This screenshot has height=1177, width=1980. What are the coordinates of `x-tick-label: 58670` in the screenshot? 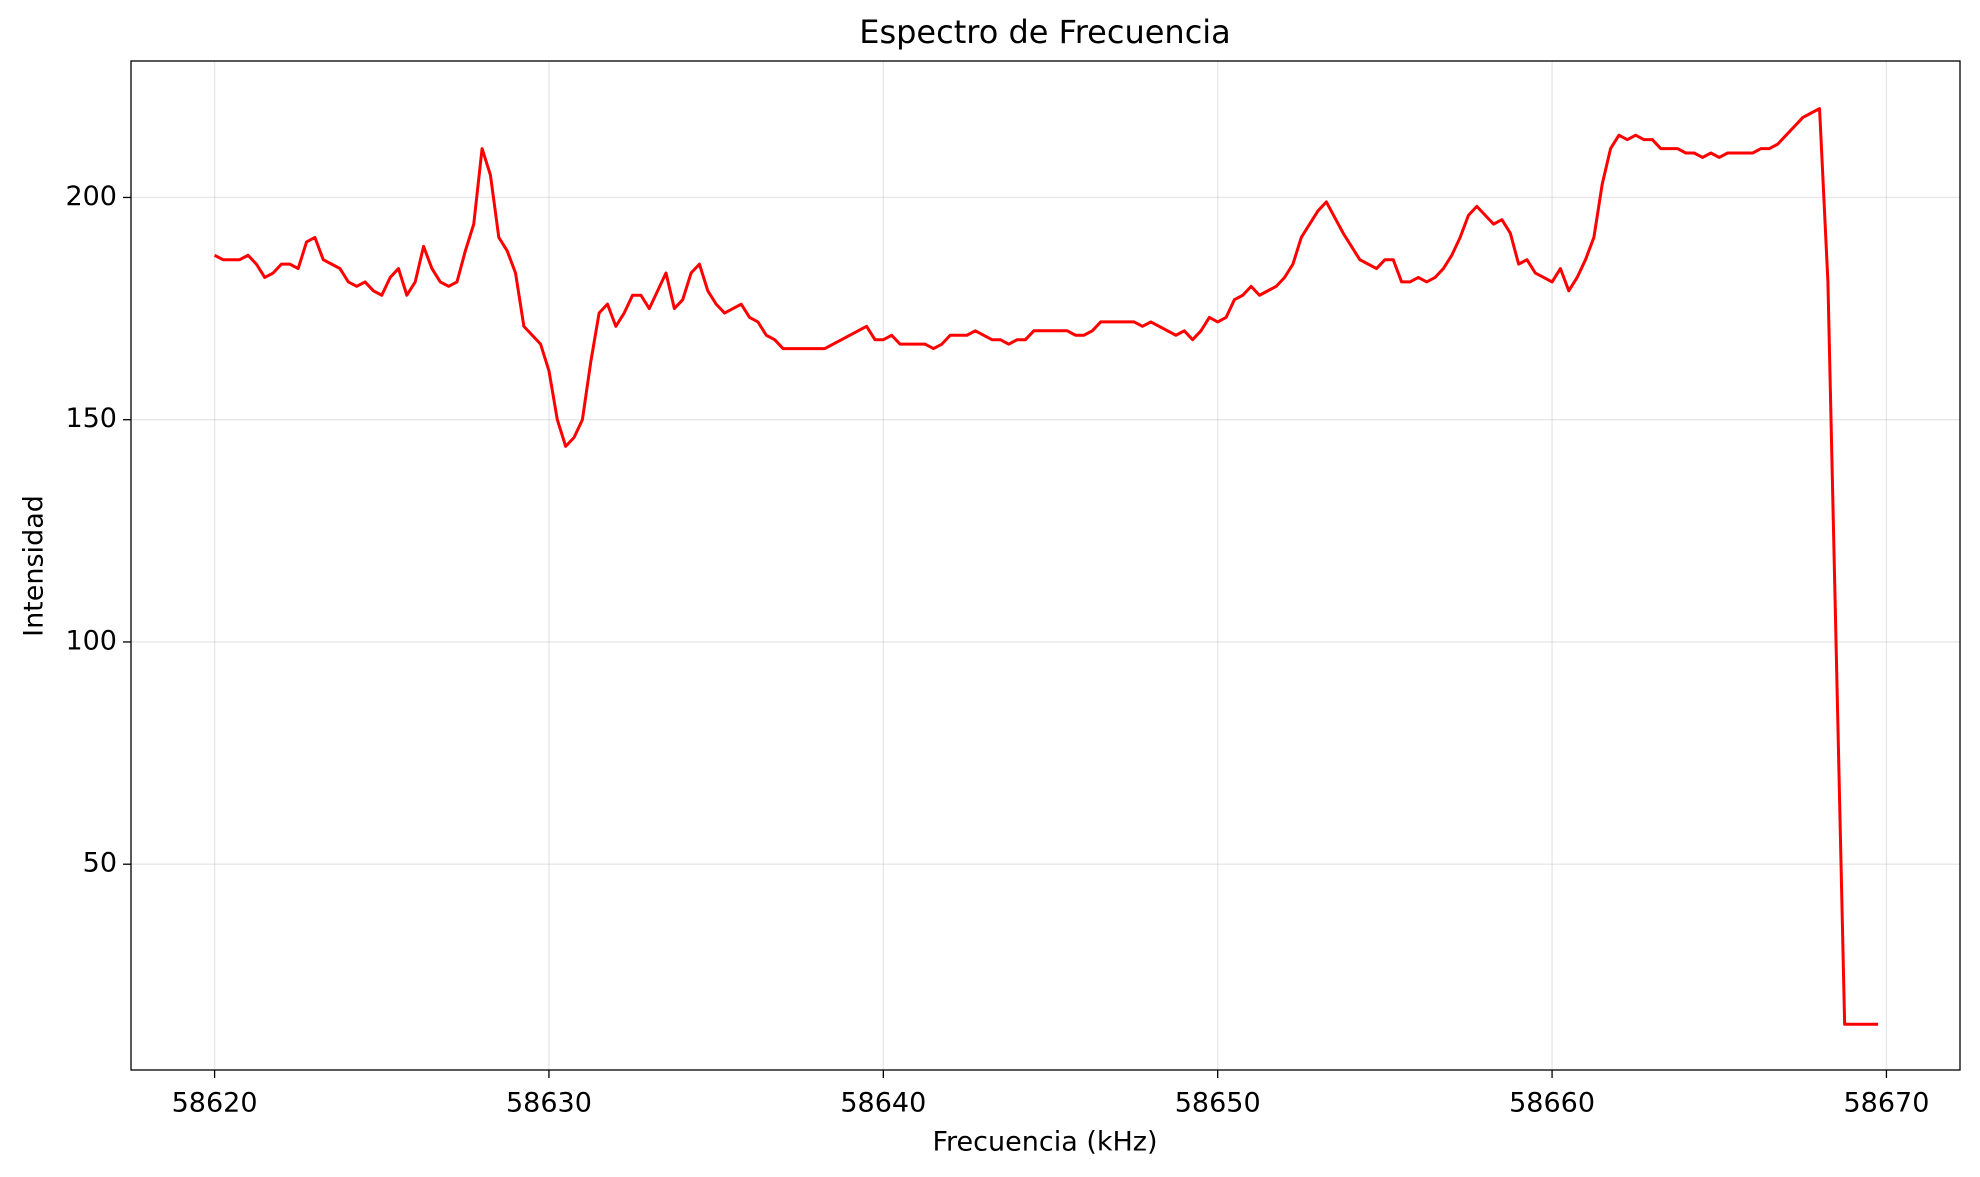 It's located at (1886, 1103).